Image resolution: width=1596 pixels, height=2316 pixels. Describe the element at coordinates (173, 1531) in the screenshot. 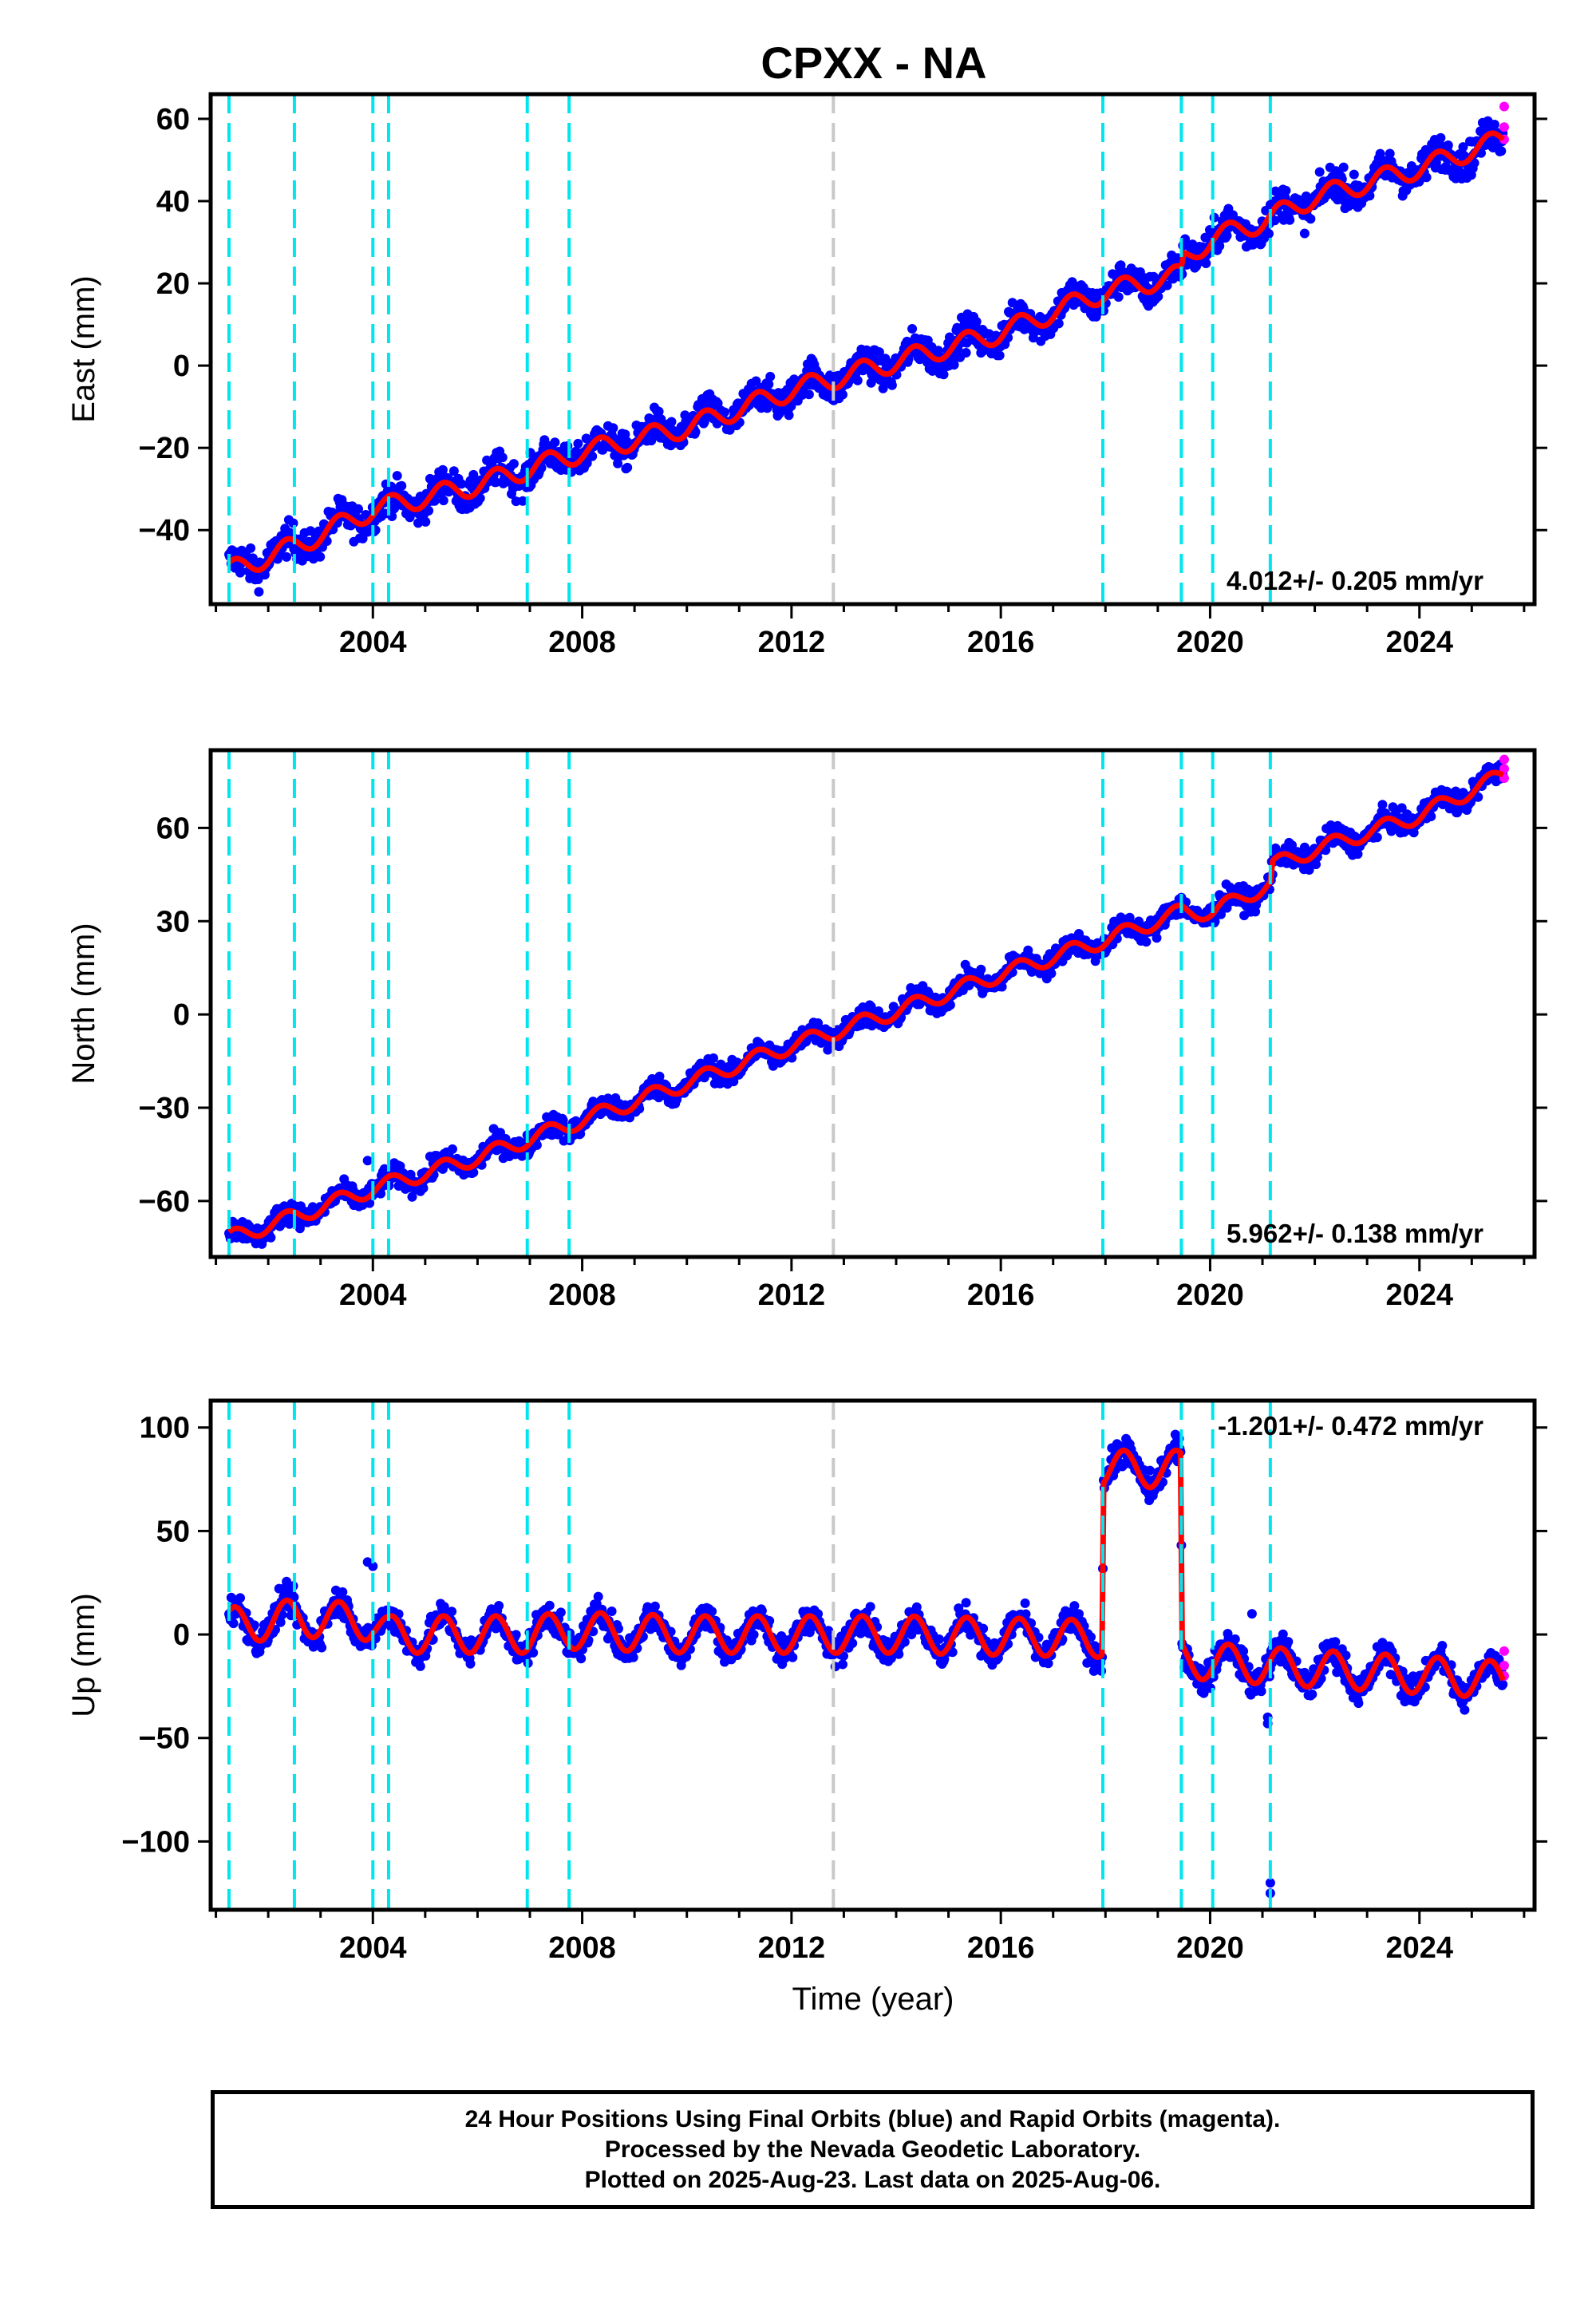

I see `y-tick-label: 50` at that location.